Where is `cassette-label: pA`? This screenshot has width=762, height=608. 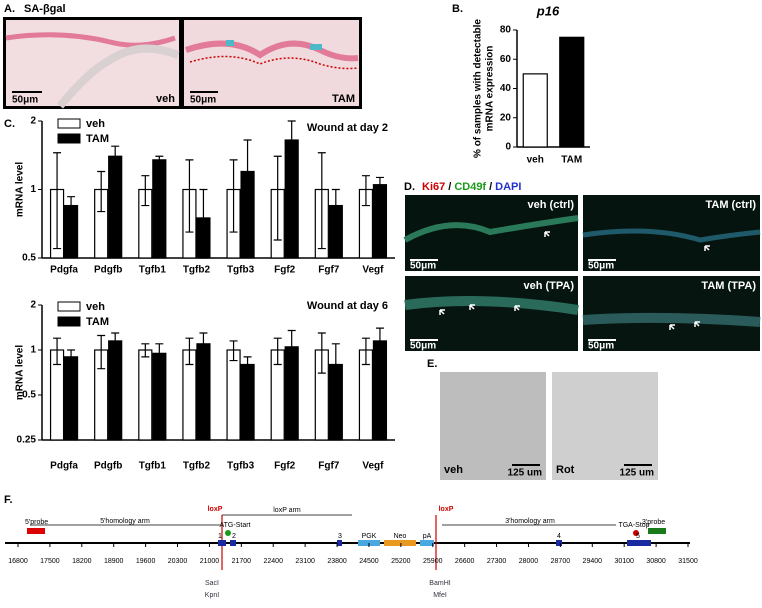
cassette-label: pA is located at coordinates (427, 536).